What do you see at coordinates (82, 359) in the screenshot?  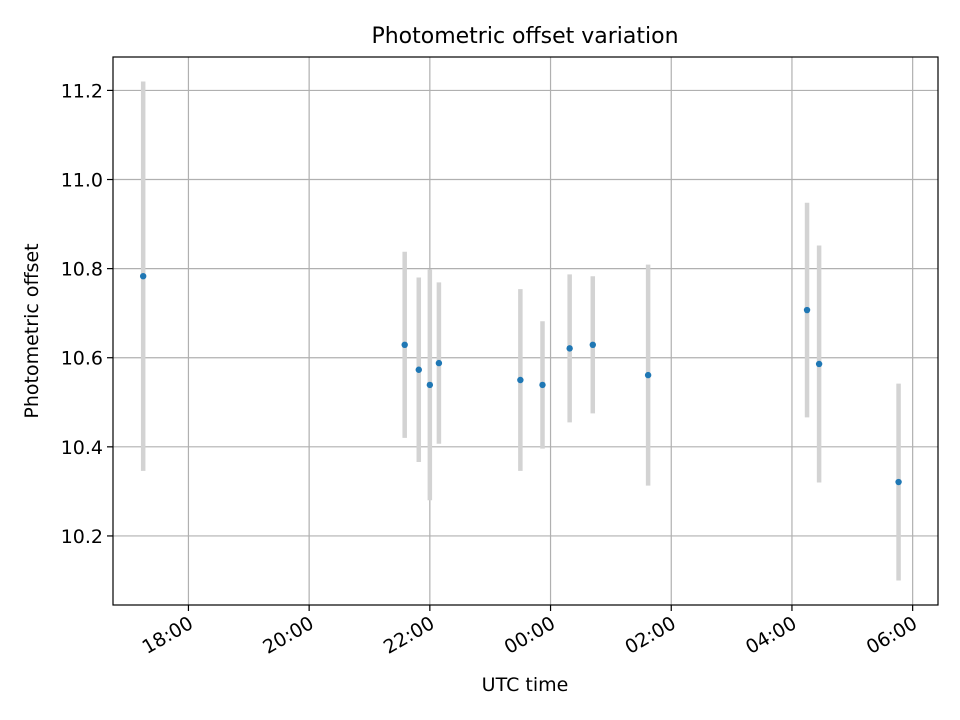 I see `y-tick-label: 10.6` at bounding box center [82, 359].